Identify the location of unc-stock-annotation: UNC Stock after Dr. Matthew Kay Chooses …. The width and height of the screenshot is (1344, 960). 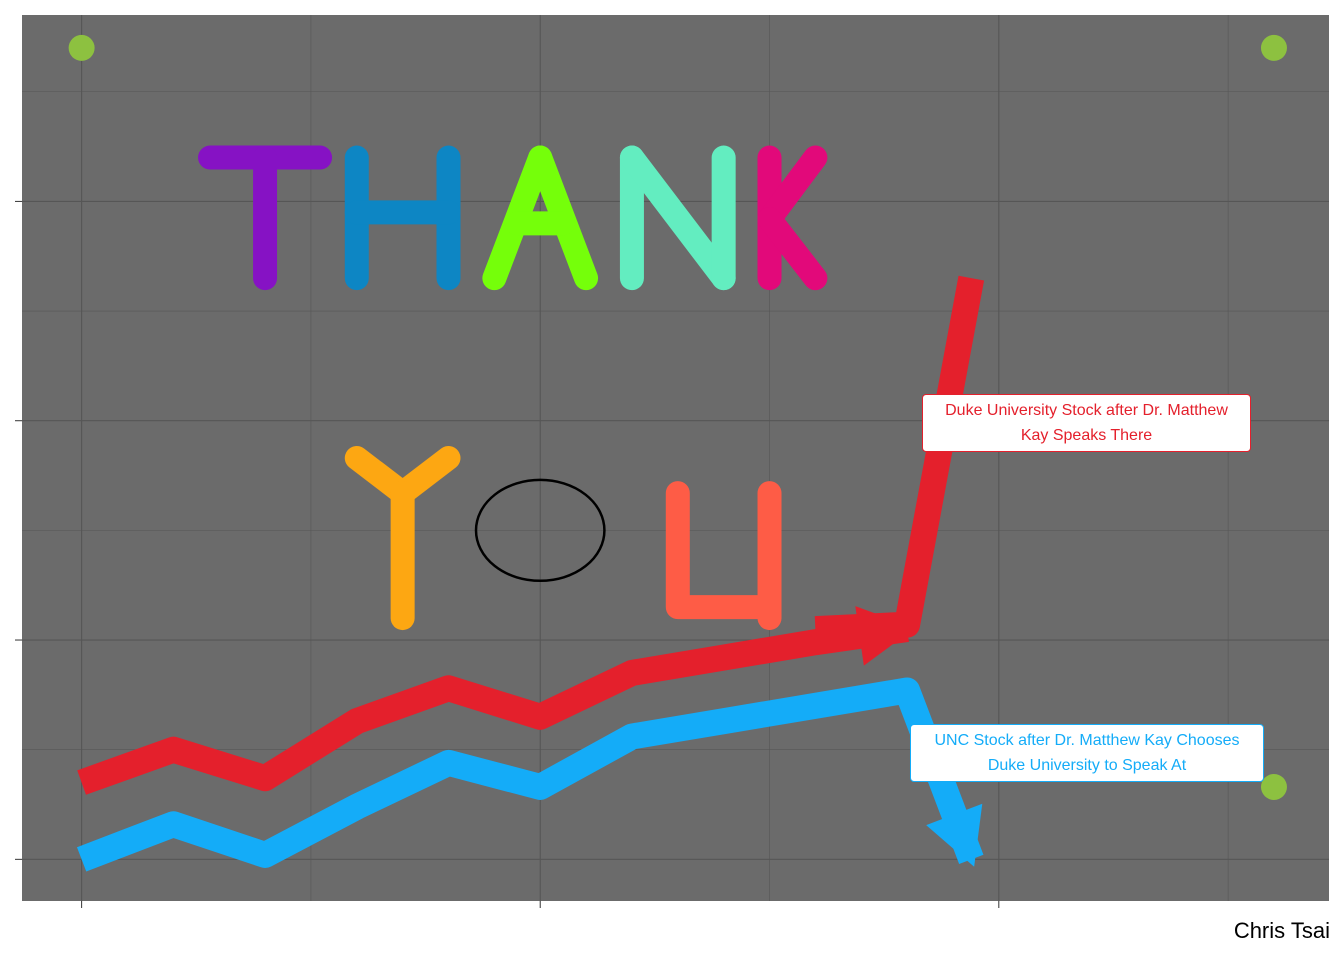
(1087, 753).